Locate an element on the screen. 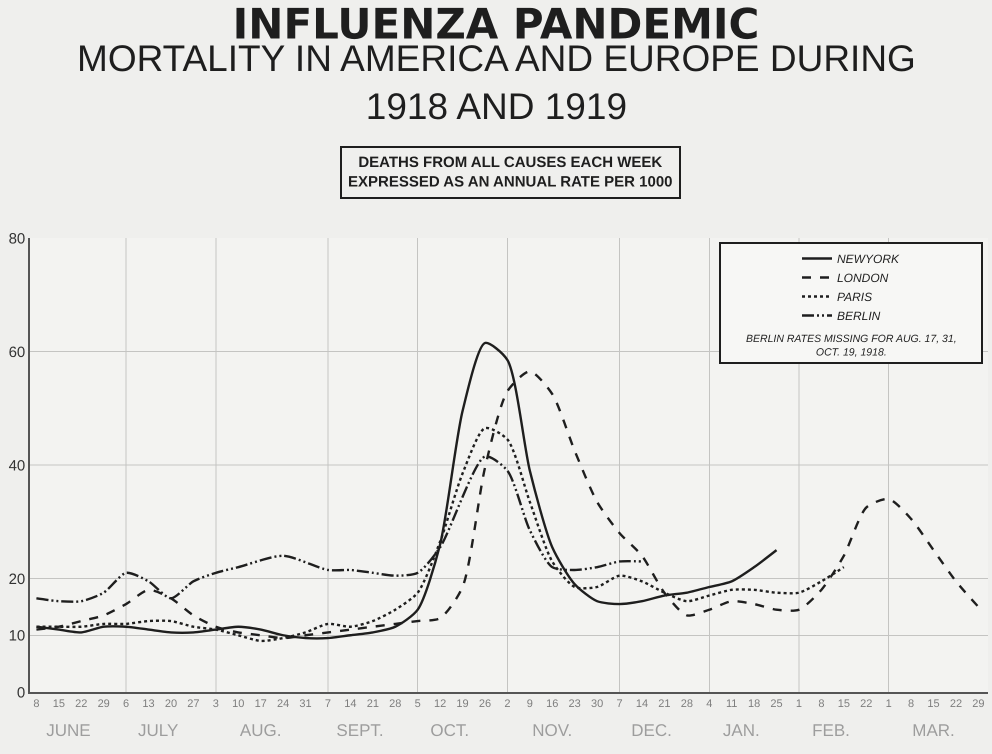 Image resolution: width=992 pixels, height=754 pixels. x-tick-label: 10 is located at coordinates (238, 704).